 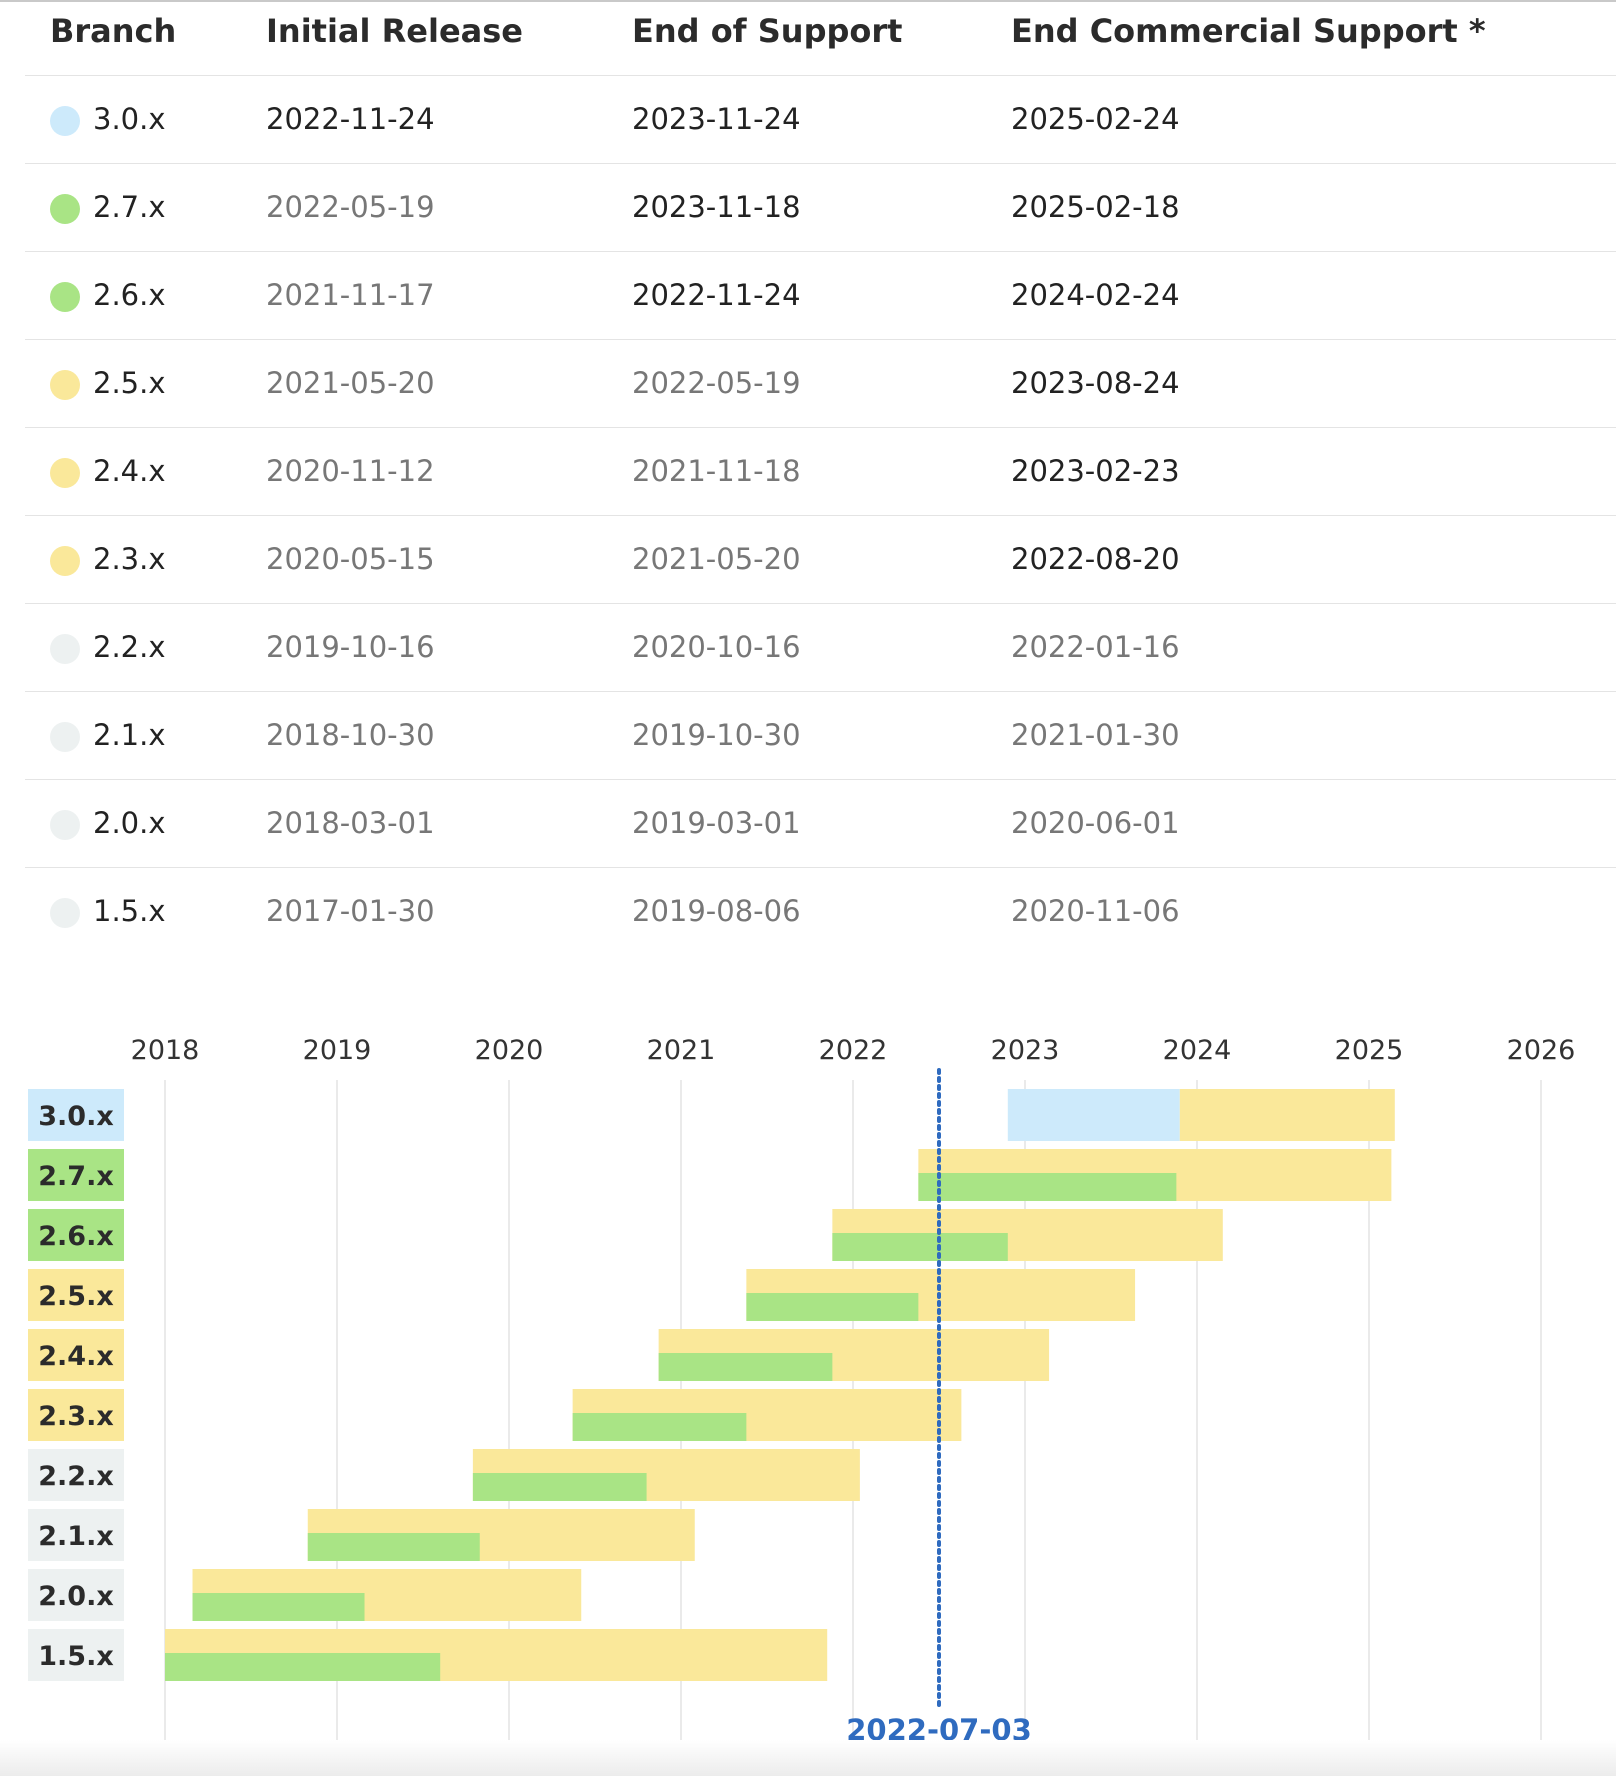 What do you see at coordinates (129, 295) in the screenshot?
I see `branch-cell: 2.6.x` at bounding box center [129, 295].